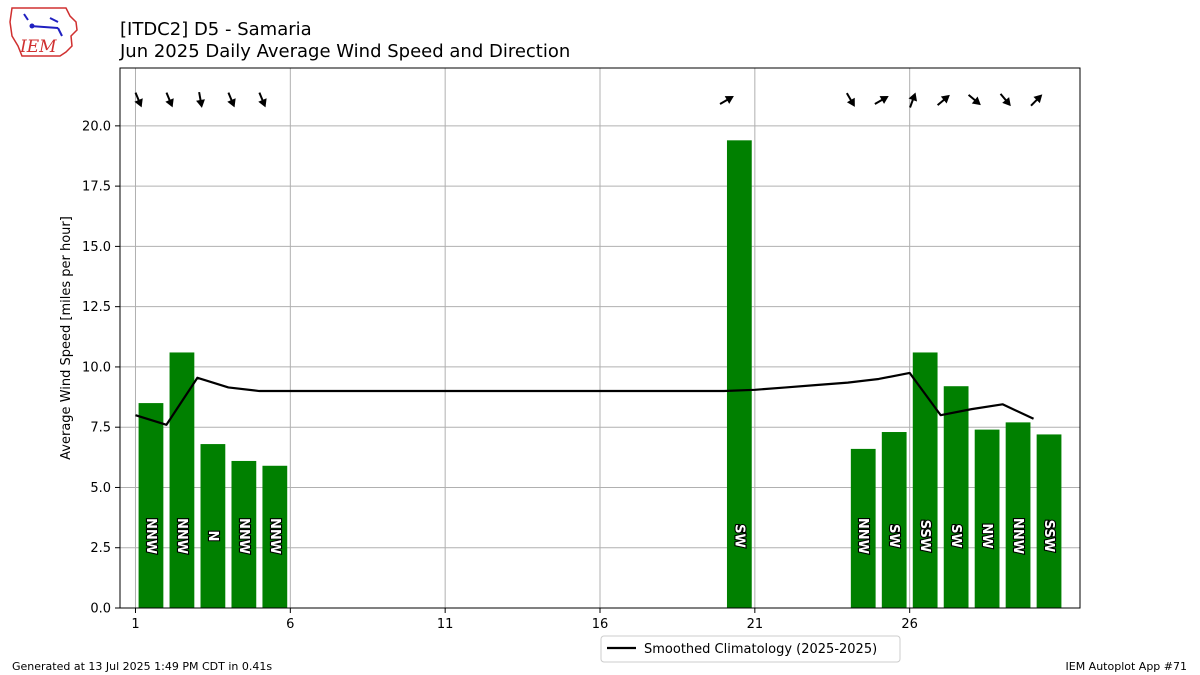 The height and width of the screenshot is (675, 1200). What do you see at coordinates (66, 338) in the screenshot?
I see `y-axis-label: Average Wind Speed [miles per hour]` at bounding box center [66, 338].